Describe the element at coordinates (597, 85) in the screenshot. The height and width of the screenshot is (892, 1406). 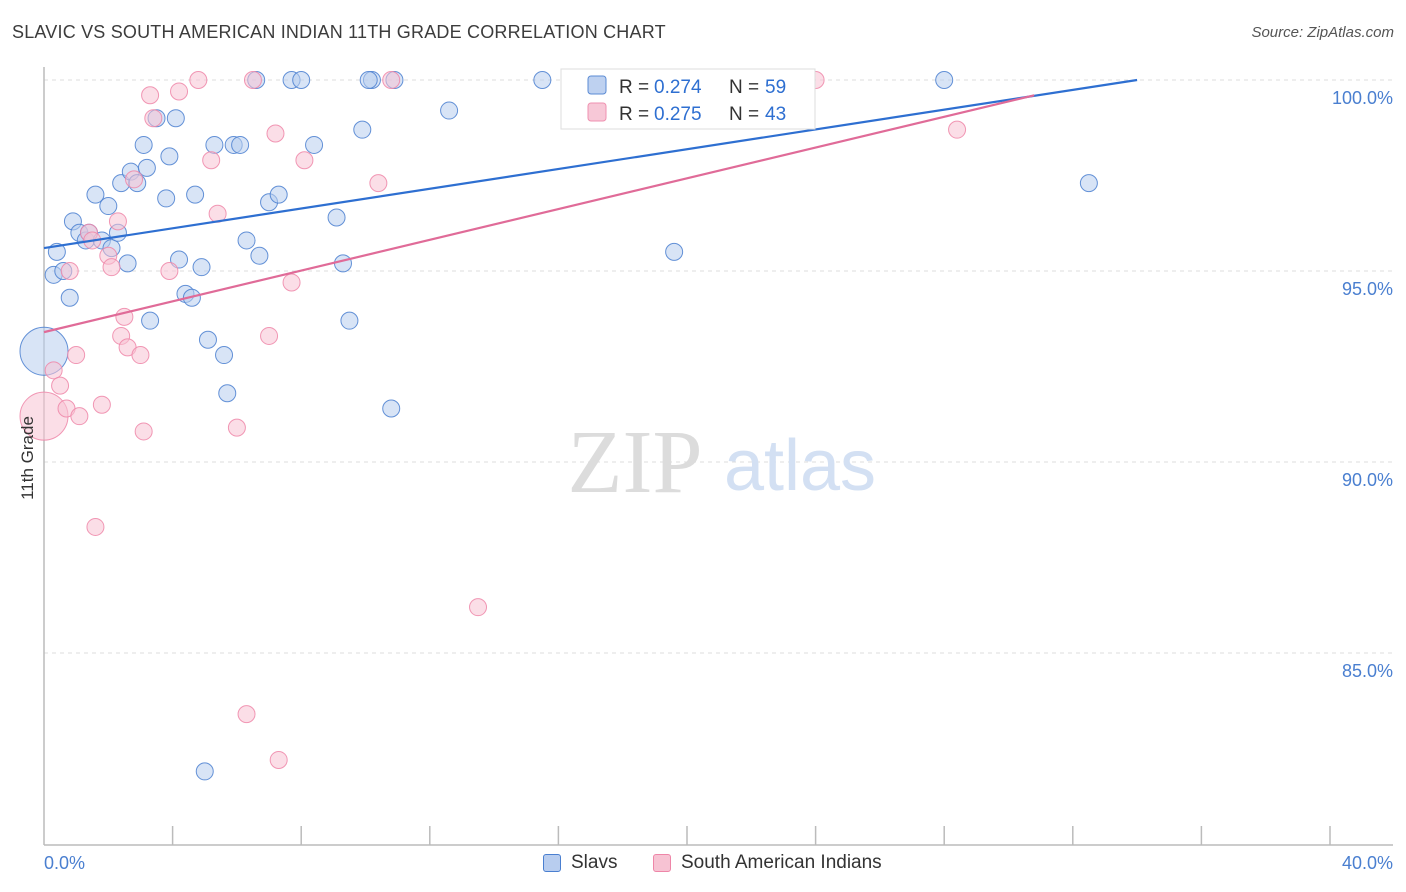
I see `stats-swatch-slavs` at that location.